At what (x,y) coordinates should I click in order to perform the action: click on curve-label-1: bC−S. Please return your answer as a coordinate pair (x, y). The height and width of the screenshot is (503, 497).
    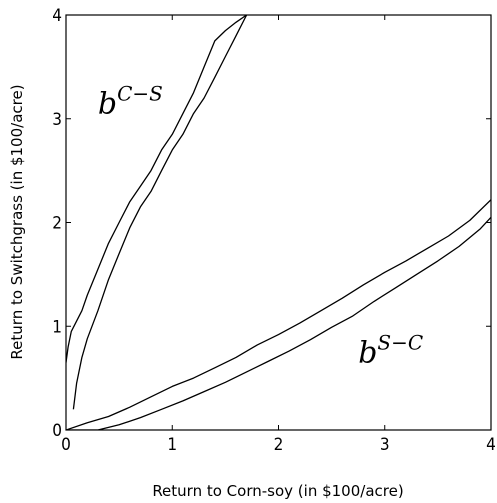
    Looking at the image, I should click on (130, 102).